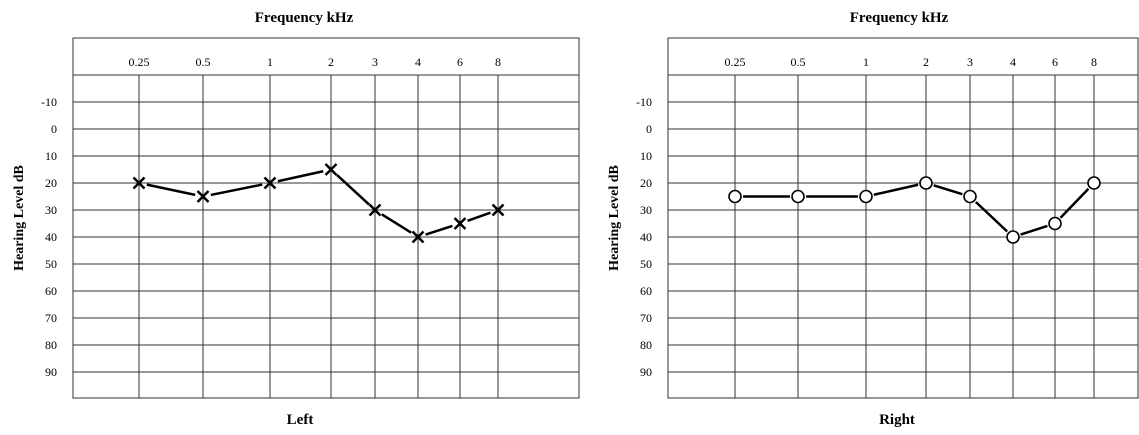  What do you see at coordinates (203, 62) in the screenshot?
I see `left-x-tick-label: 0.5` at bounding box center [203, 62].